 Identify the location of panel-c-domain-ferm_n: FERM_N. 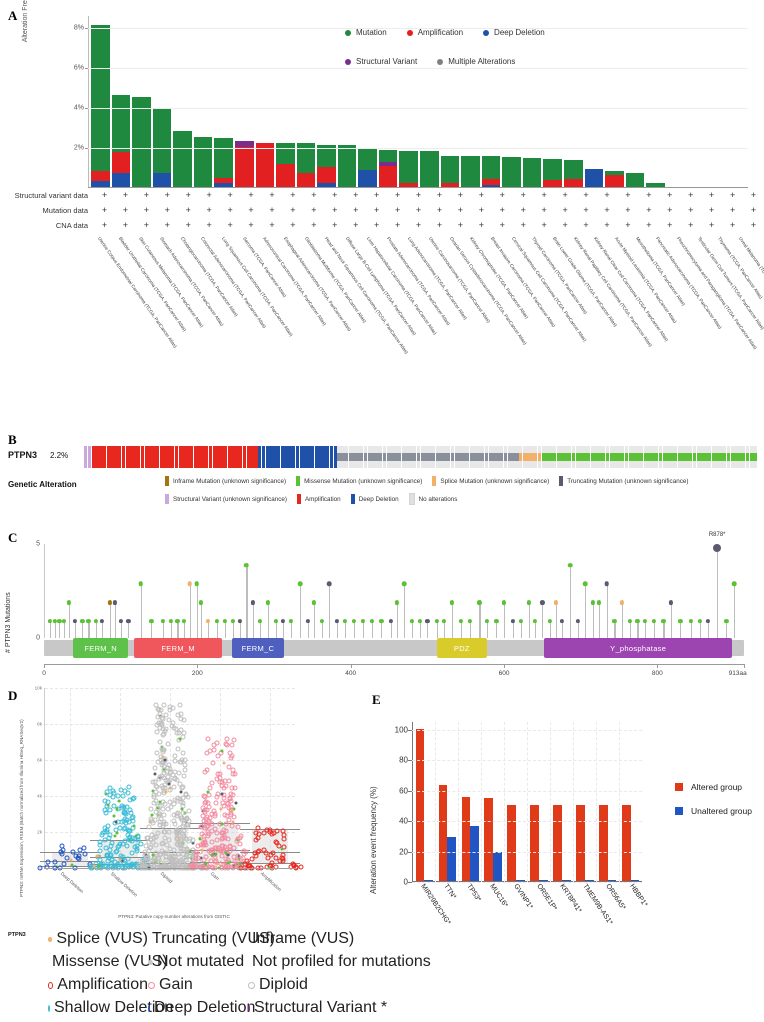
(101, 648).